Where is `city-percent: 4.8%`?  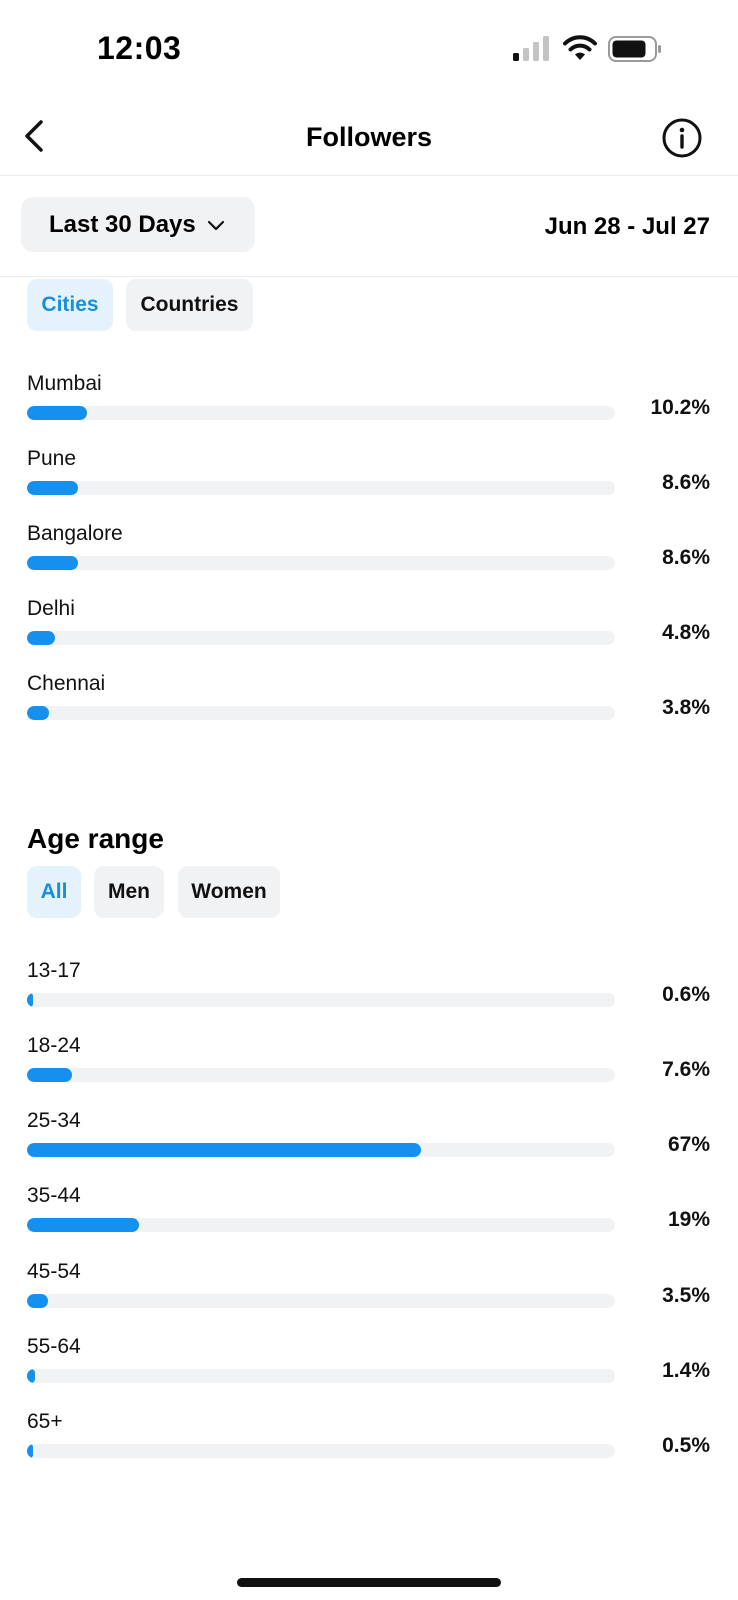 city-percent: 4.8% is located at coordinates (686, 632).